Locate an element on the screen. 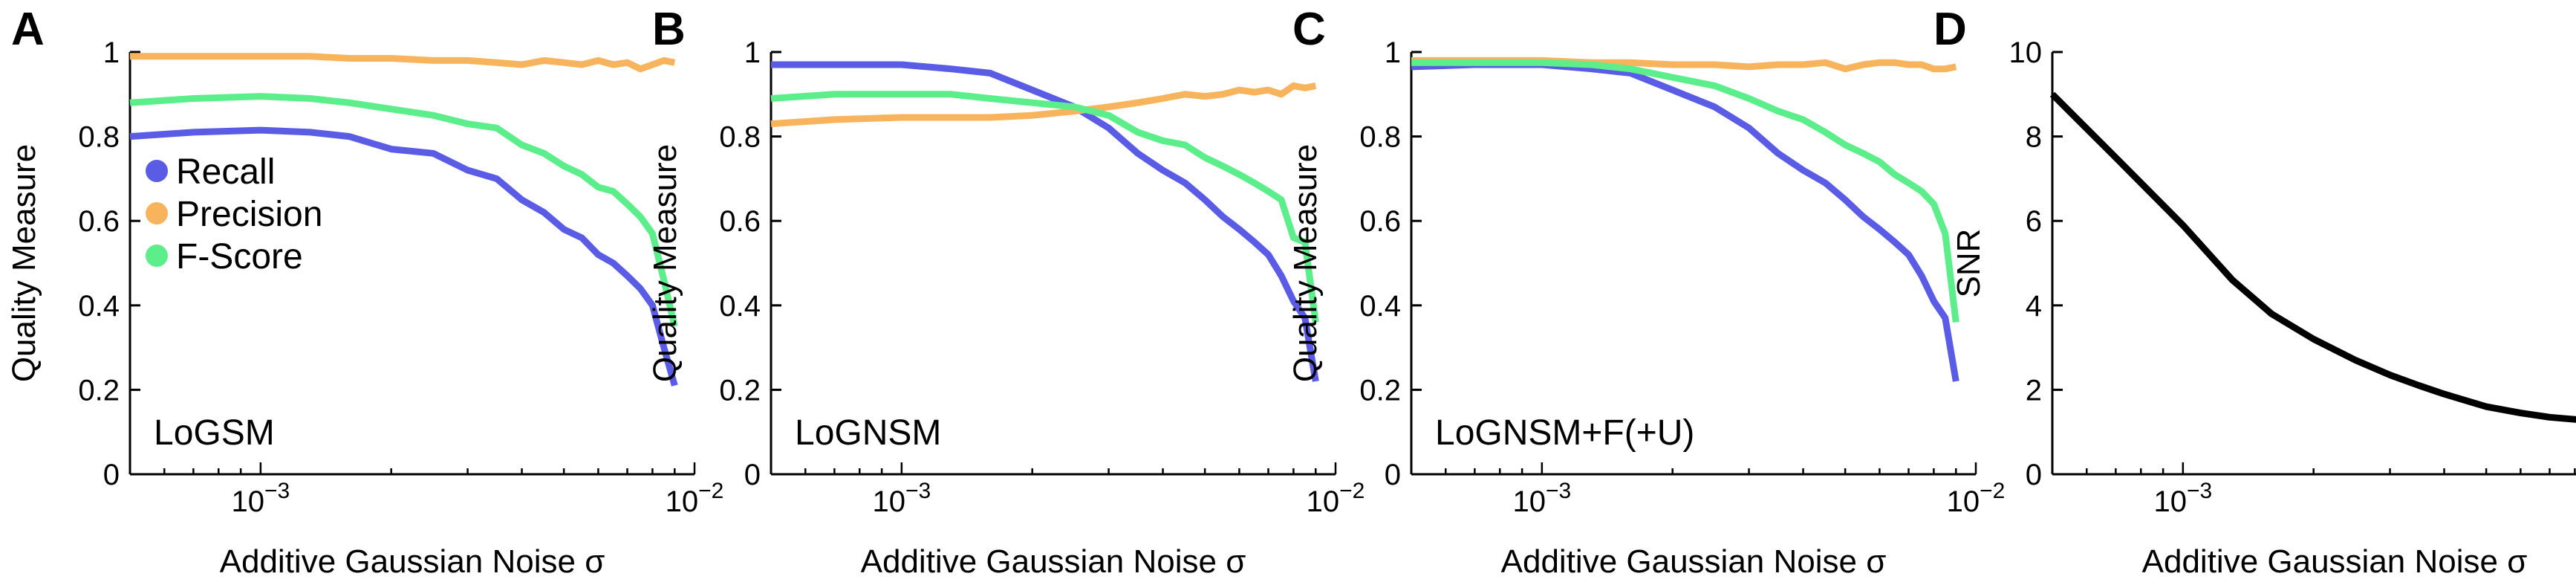 The height and width of the screenshot is (585, 2576). y-tick-label-b: 0 is located at coordinates (752, 475).